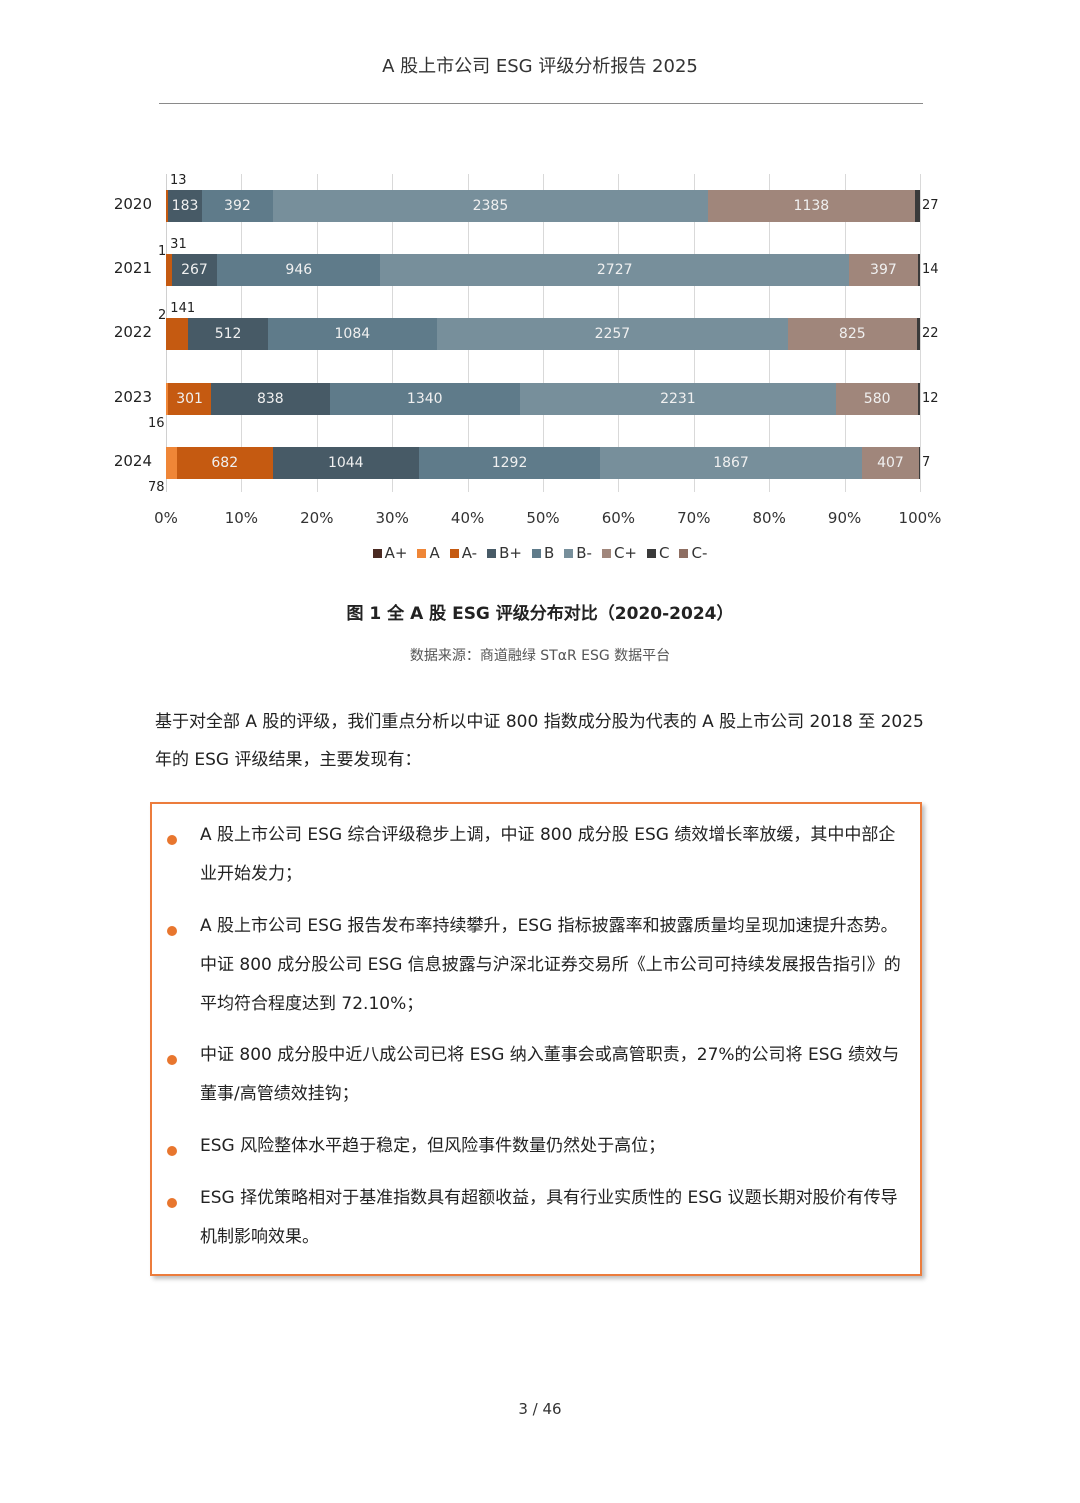 The width and height of the screenshot is (1080, 1503). Describe the element at coordinates (132, 332) in the screenshot. I see `y-tick-label: 2022` at that location.